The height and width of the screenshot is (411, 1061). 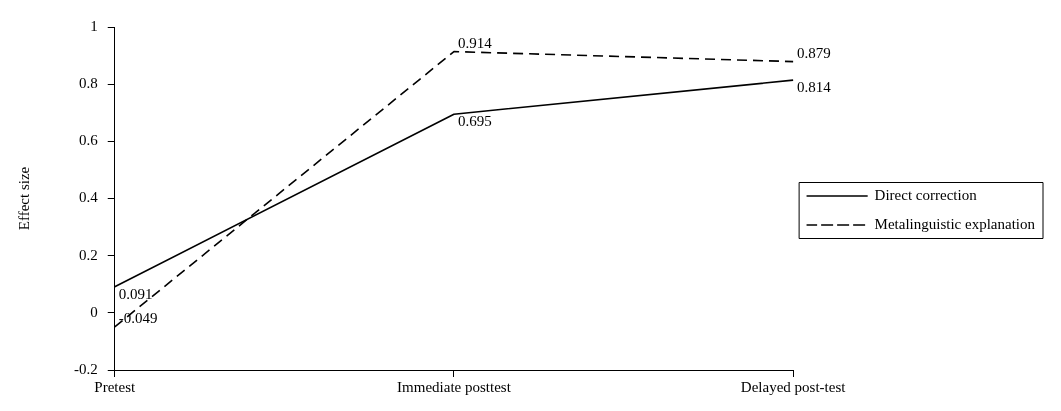 I want to click on y-tick-label: 0, so click(x=94, y=311).